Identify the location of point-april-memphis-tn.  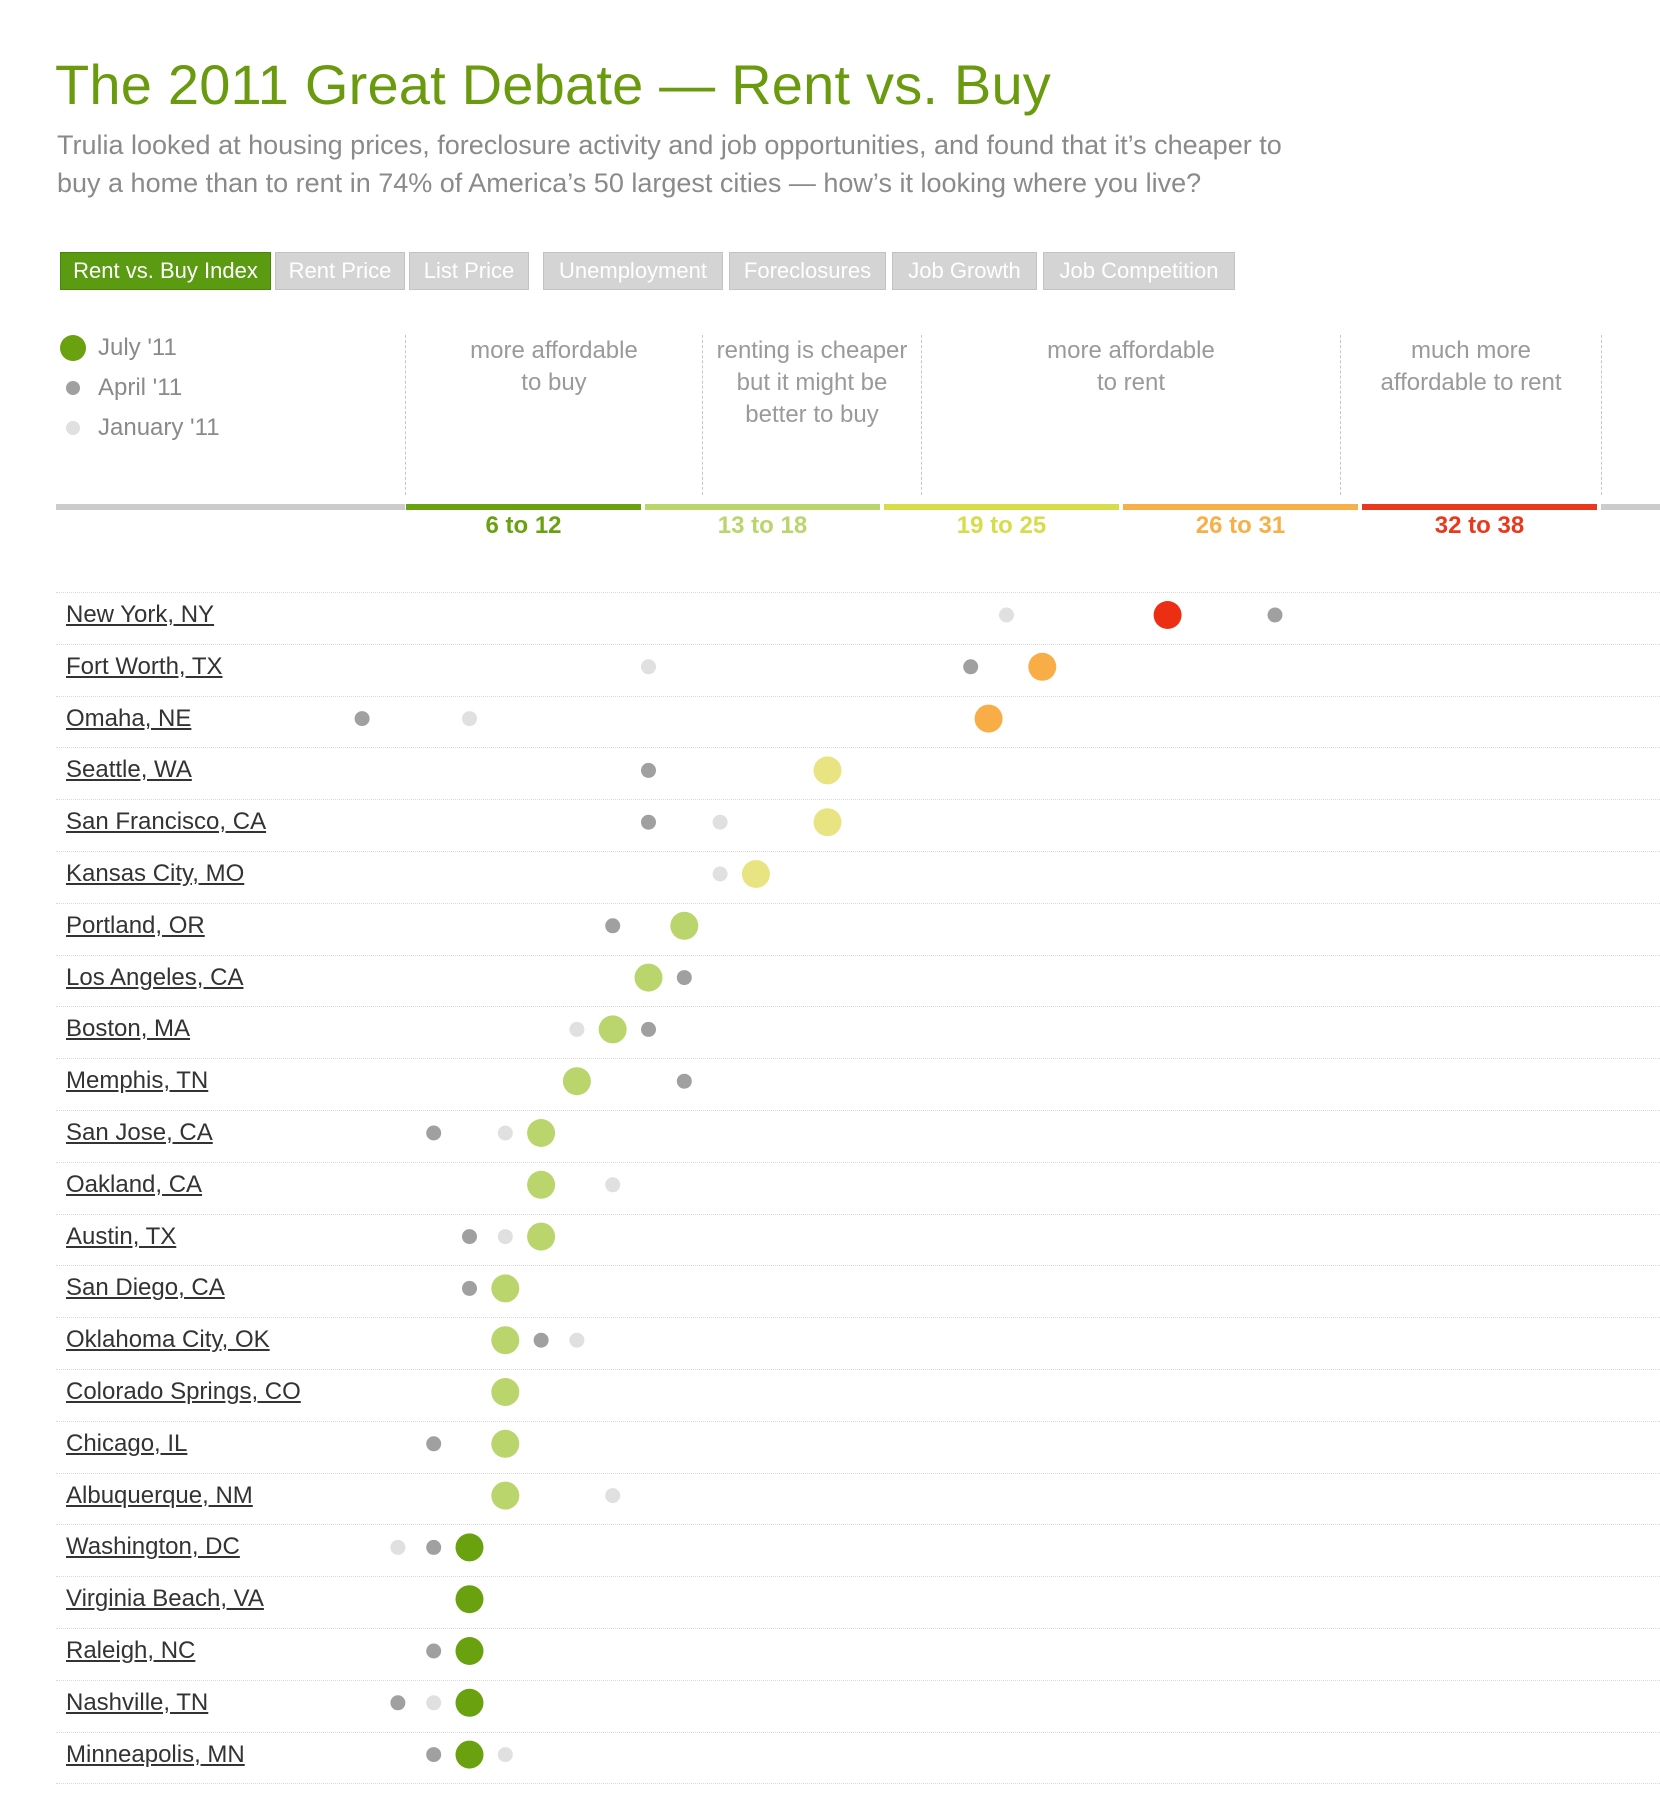
(684, 1081).